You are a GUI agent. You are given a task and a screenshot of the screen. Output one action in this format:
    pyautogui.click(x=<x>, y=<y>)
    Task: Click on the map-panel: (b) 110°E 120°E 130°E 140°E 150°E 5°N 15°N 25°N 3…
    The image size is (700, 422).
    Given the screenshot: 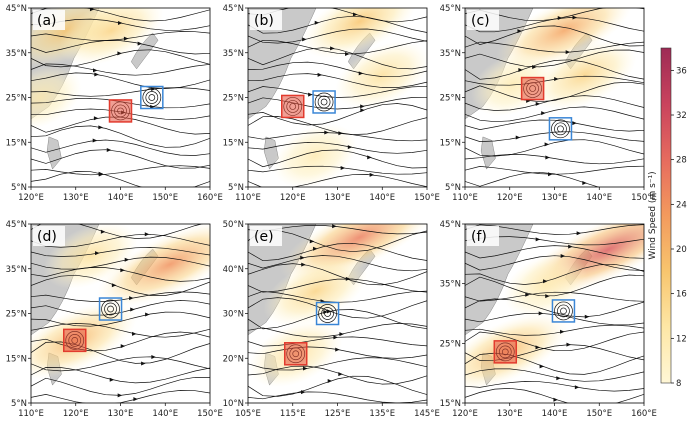 What is the action you would take?
    pyautogui.click(x=331, y=103)
    